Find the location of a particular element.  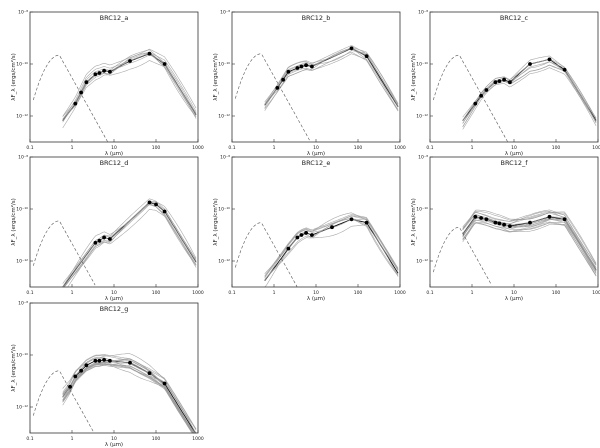

x-tick-label-2-2: 1 is located at coordinates (274, 148).